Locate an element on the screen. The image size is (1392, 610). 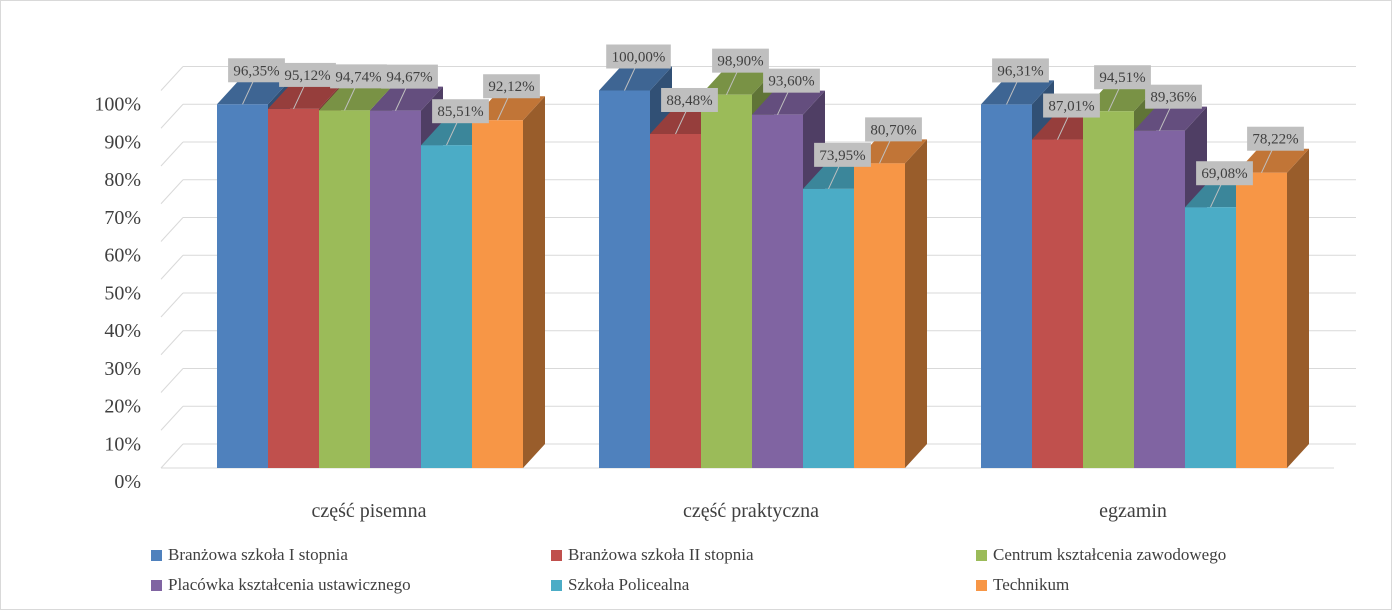
data-label-text: 69,08% is located at coordinates (1224, 174).